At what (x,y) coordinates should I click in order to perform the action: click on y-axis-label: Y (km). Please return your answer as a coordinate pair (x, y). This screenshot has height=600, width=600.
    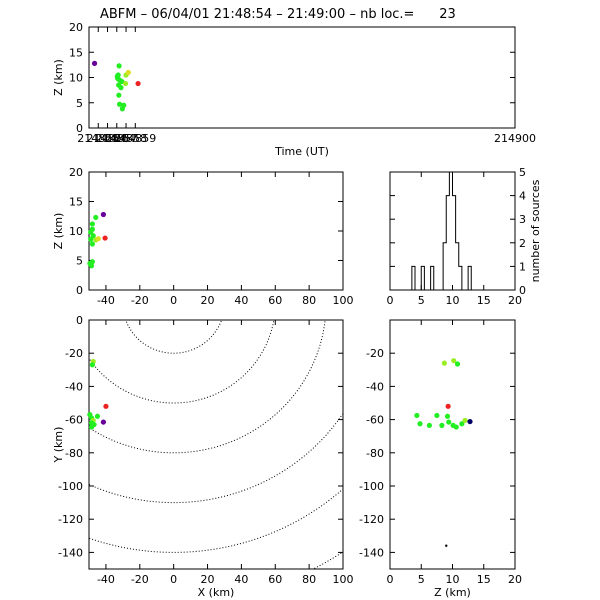
    Looking at the image, I should click on (58, 445).